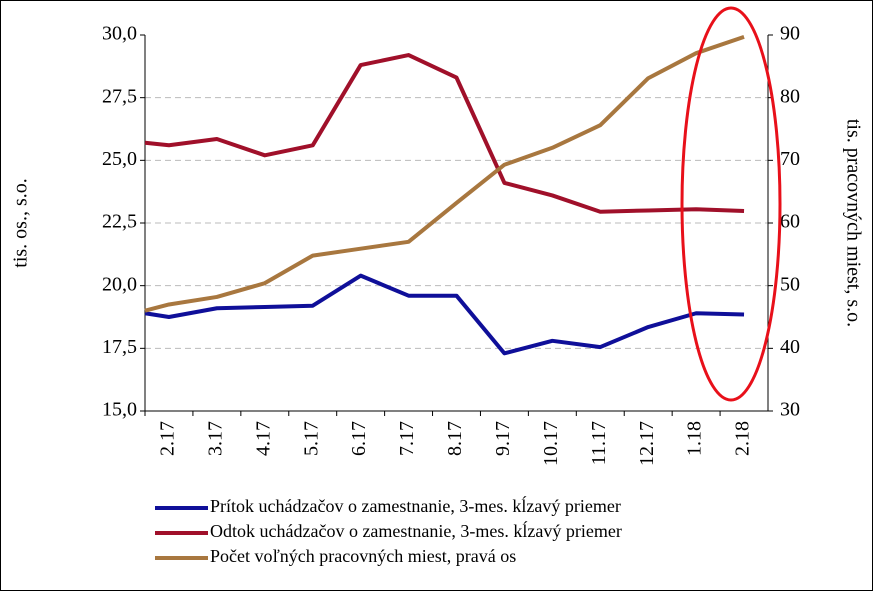 Image resolution: width=873 pixels, height=591 pixels. I want to click on x-tick-label: 12.17, so click(647, 443).